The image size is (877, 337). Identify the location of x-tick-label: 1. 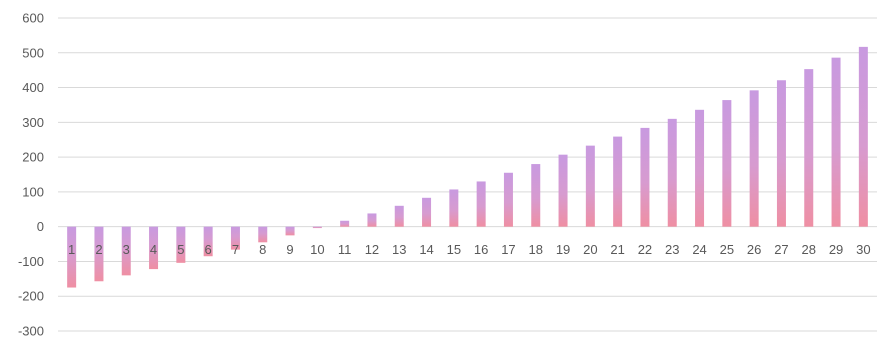
(71, 249).